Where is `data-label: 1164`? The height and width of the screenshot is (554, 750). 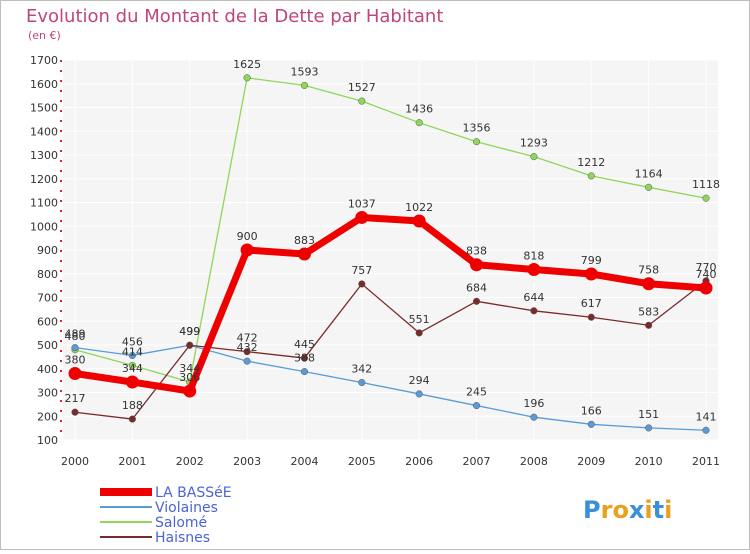 data-label: 1164 is located at coordinates (649, 173).